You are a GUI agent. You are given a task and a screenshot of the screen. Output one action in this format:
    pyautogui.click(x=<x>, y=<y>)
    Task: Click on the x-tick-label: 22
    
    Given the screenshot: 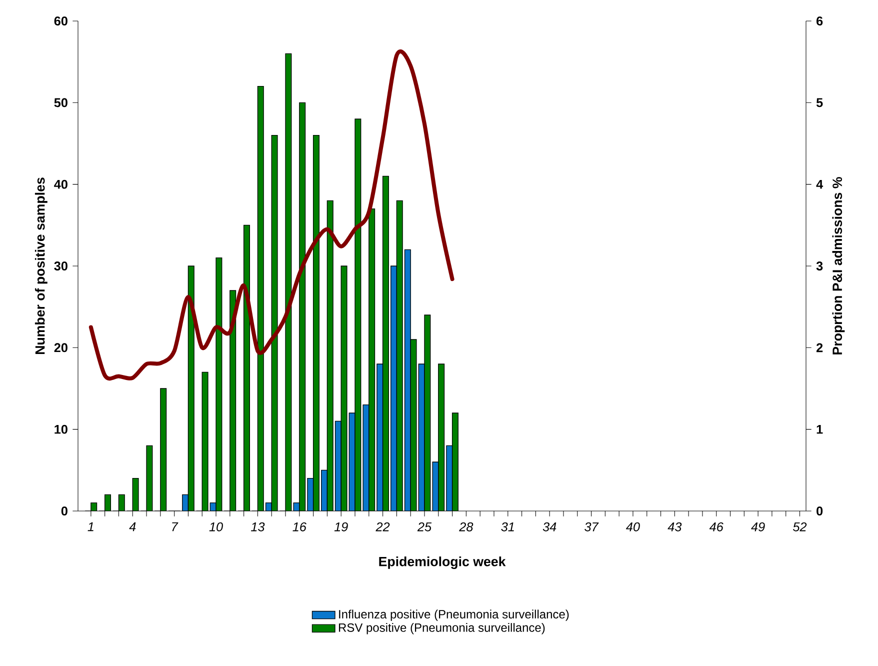 What is the action you would take?
    pyautogui.click(x=383, y=527)
    